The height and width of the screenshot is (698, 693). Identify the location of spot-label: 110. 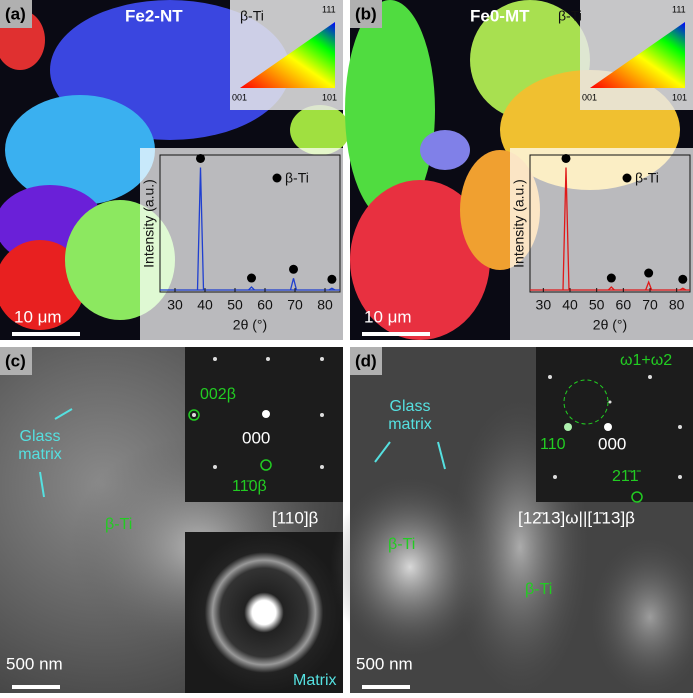
(553, 444).